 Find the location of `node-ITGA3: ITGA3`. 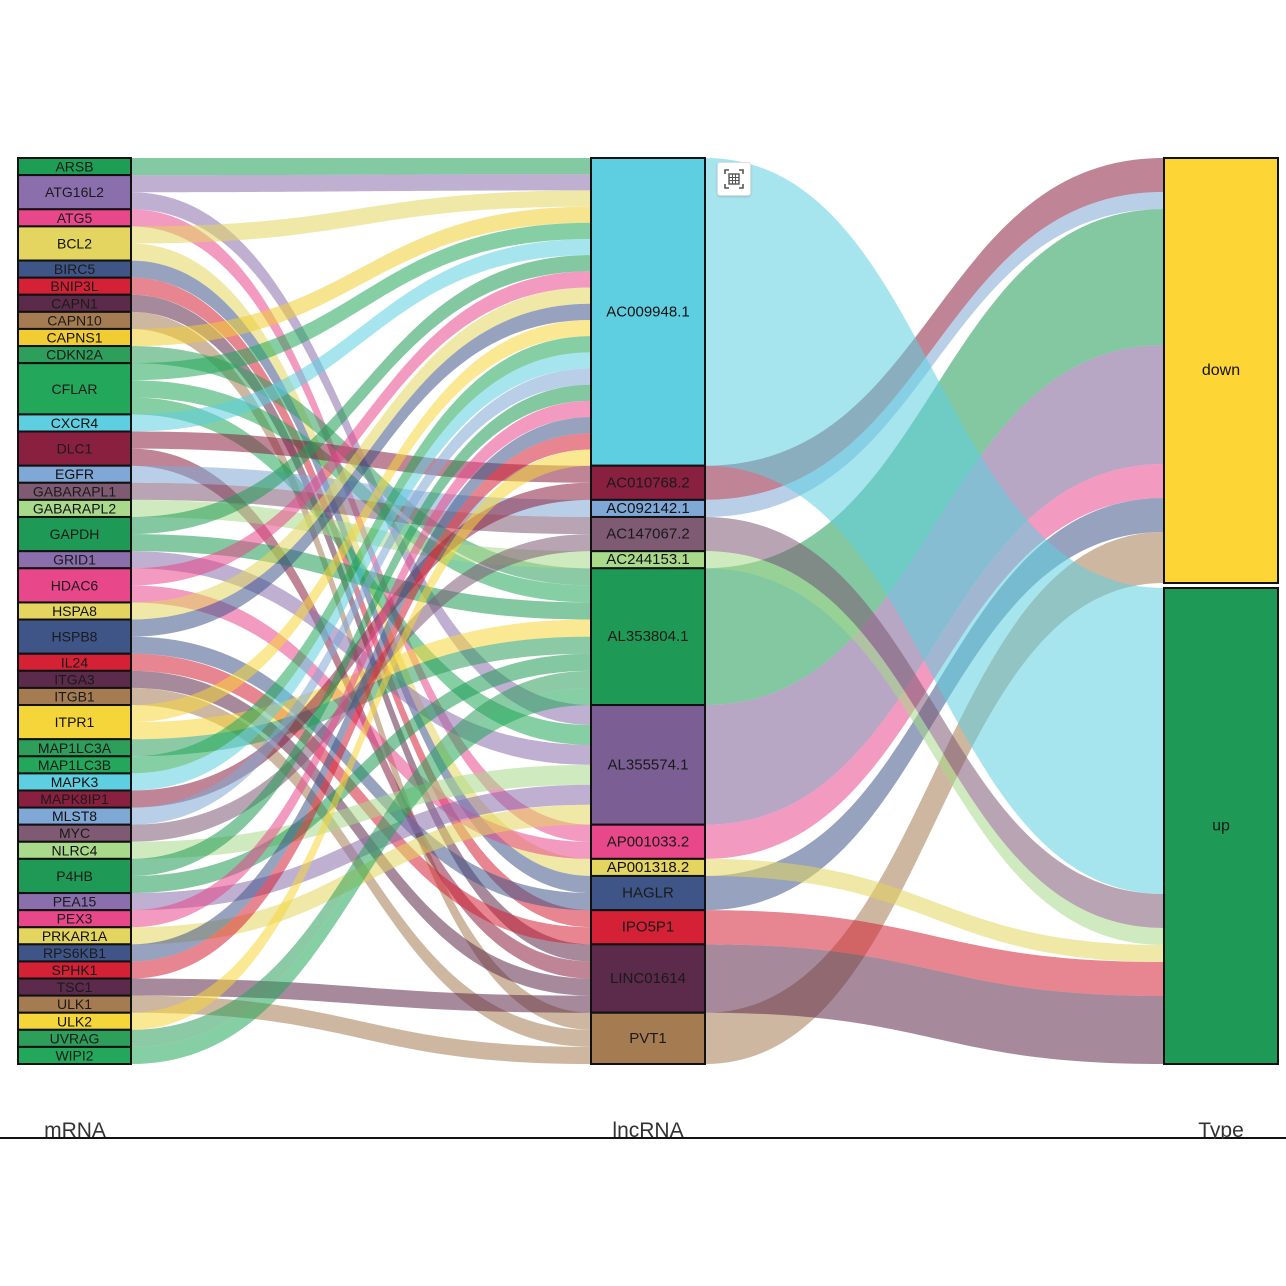

node-ITGA3: ITGA3 is located at coordinates (74, 679).